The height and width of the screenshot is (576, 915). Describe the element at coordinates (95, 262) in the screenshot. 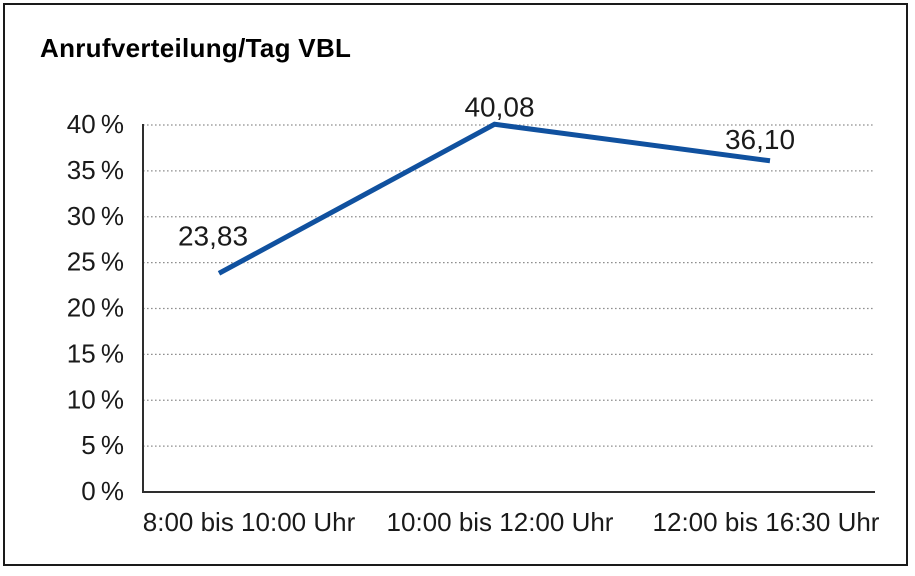

I see `y-tick-label: 25 %` at that location.